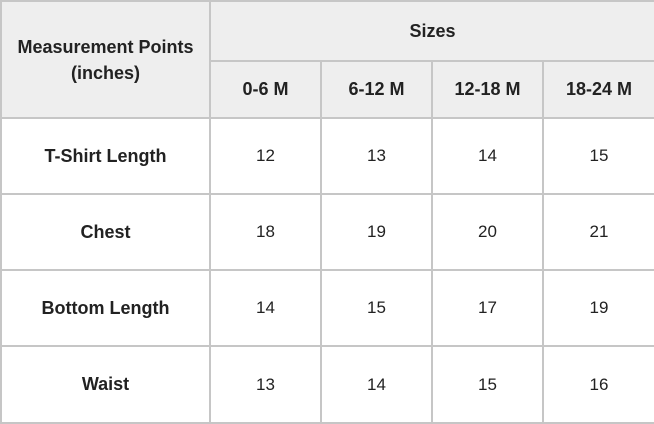 This screenshot has width=654, height=424. What do you see at coordinates (105, 156) in the screenshot?
I see `row-label: T-Shirt Length` at bounding box center [105, 156].